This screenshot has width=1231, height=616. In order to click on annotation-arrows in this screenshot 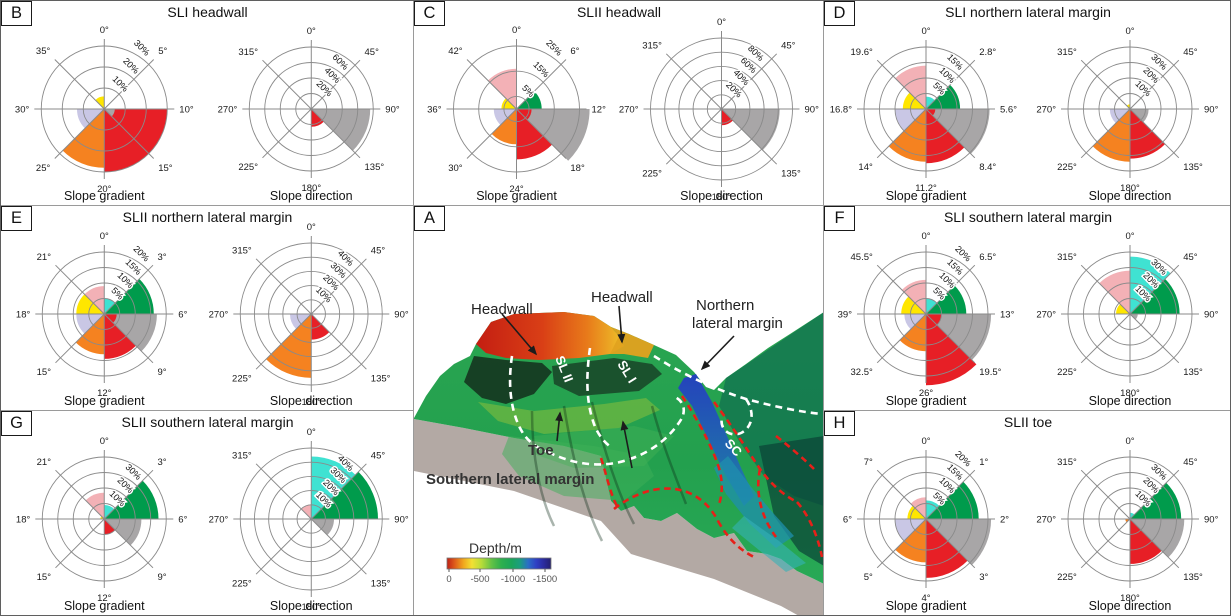, I will do `click(618, 387)`.